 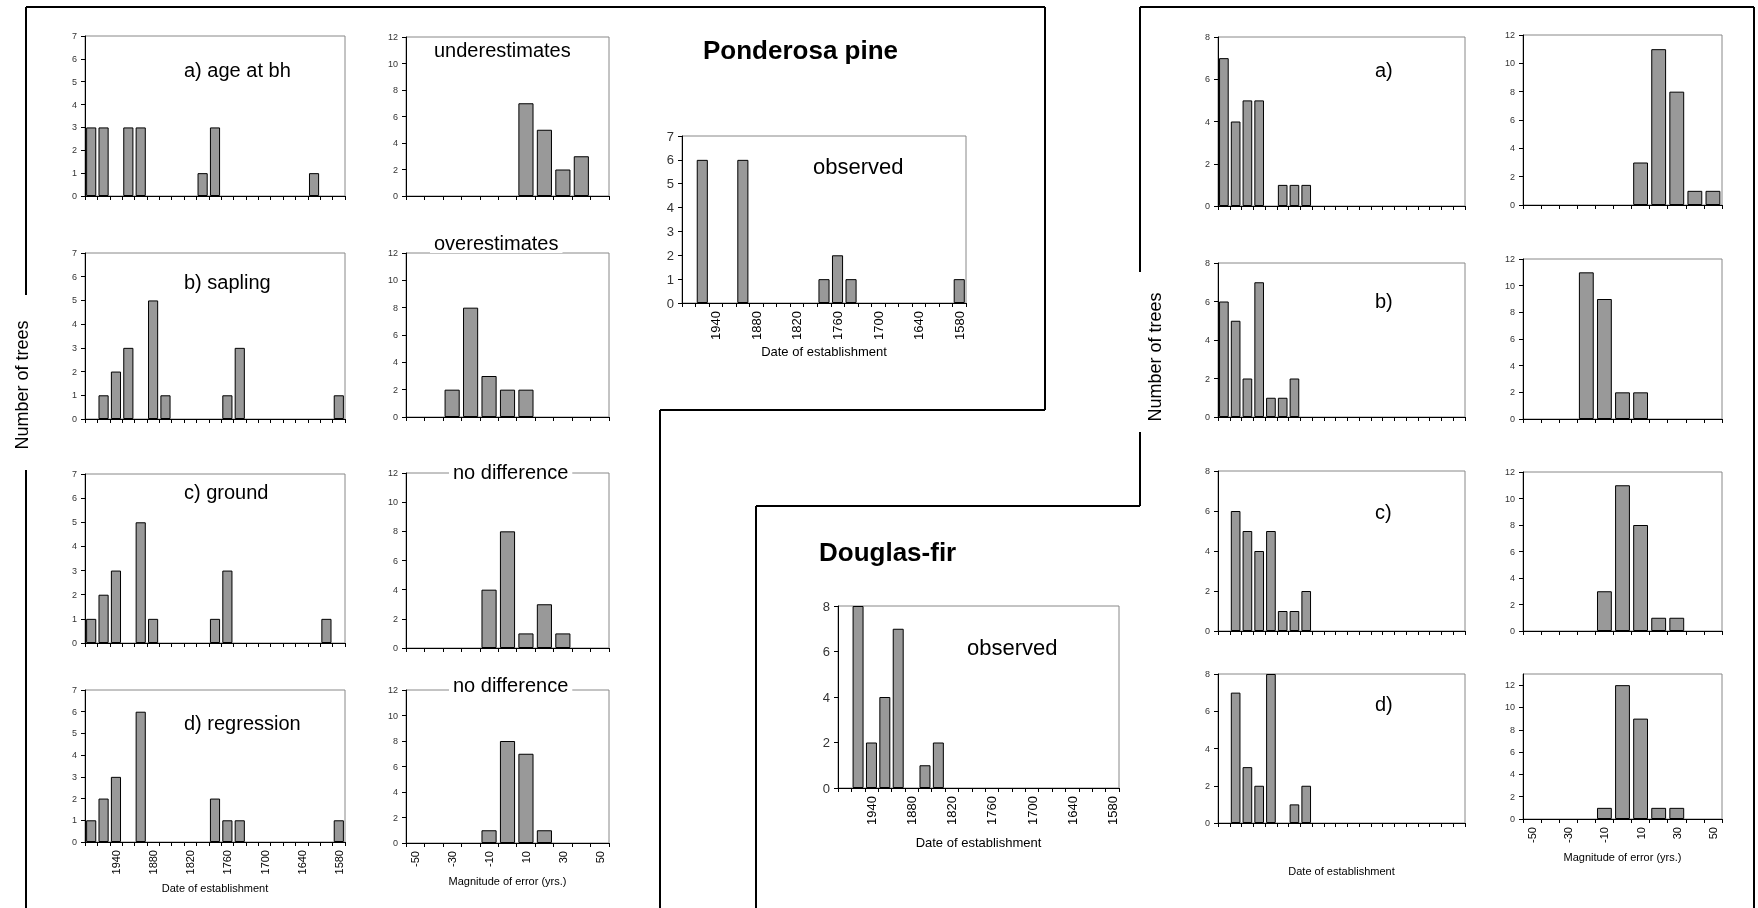 What do you see at coordinates (562, 857) in the screenshot?
I see `x-tick-label: 30` at bounding box center [562, 857].